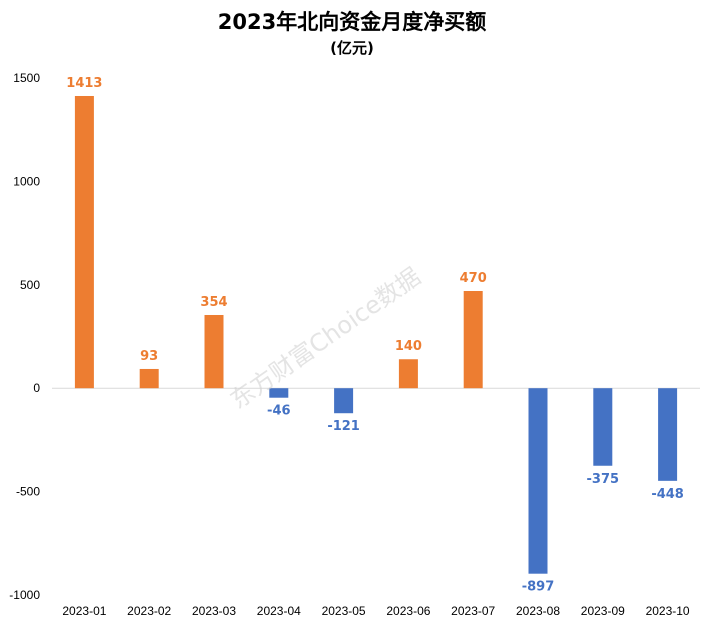  Describe the element at coordinates (343, 426) in the screenshot. I see `data-label-2023-05: -121` at that location.